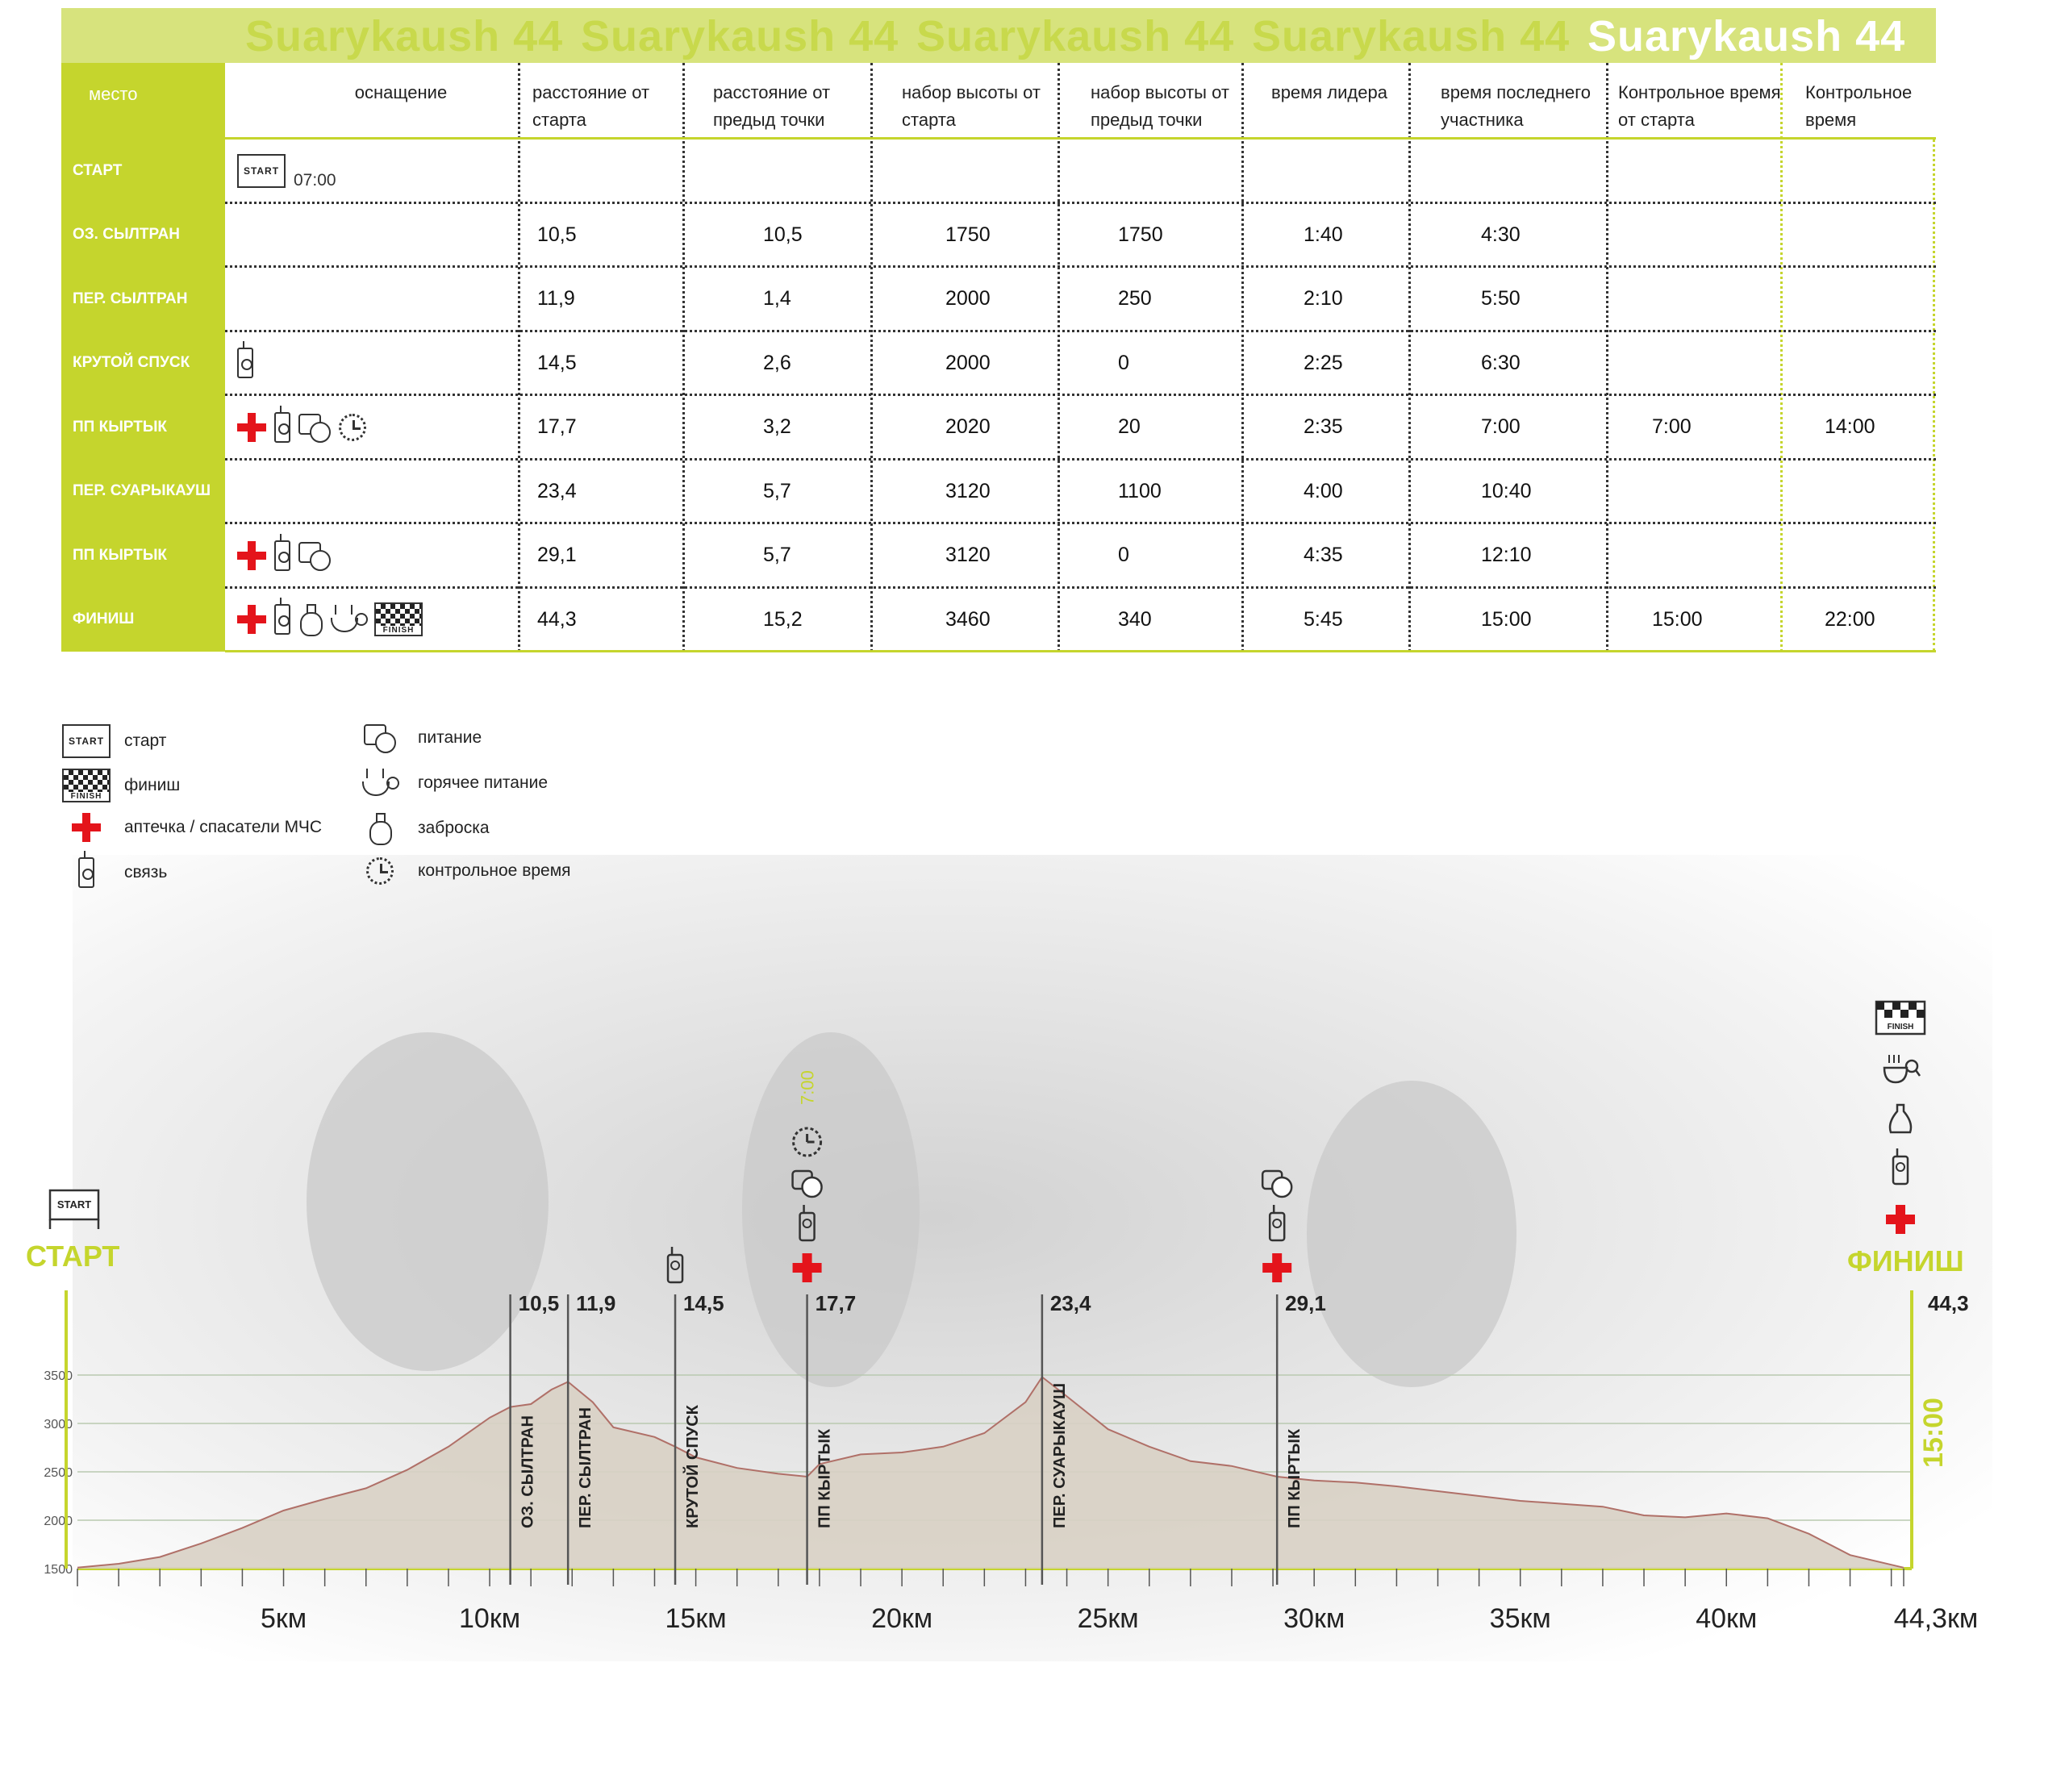 The image size is (2065, 1792). Describe the element at coordinates (1506, 490) in the screenshot. I see `cell-last-time: 10:40` at that location.